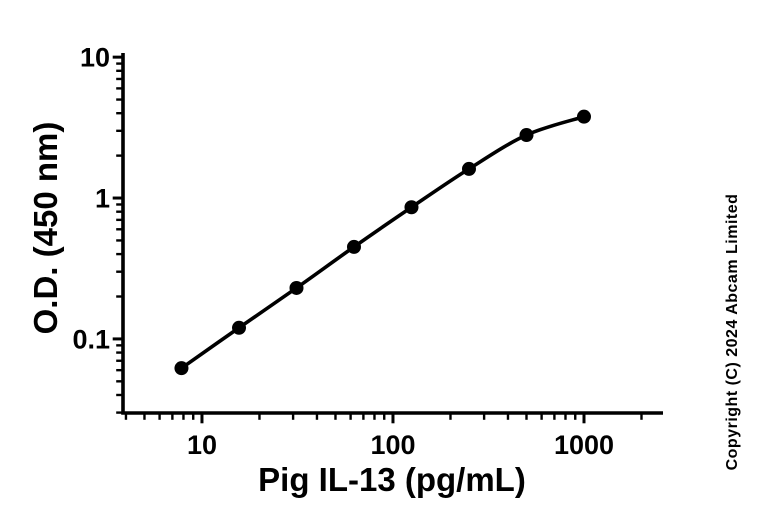 This screenshot has width=768, height=522. What do you see at coordinates (584, 445) in the screenshot?
I see `x-tick-label: 1000` at bounding box center [584, 445].